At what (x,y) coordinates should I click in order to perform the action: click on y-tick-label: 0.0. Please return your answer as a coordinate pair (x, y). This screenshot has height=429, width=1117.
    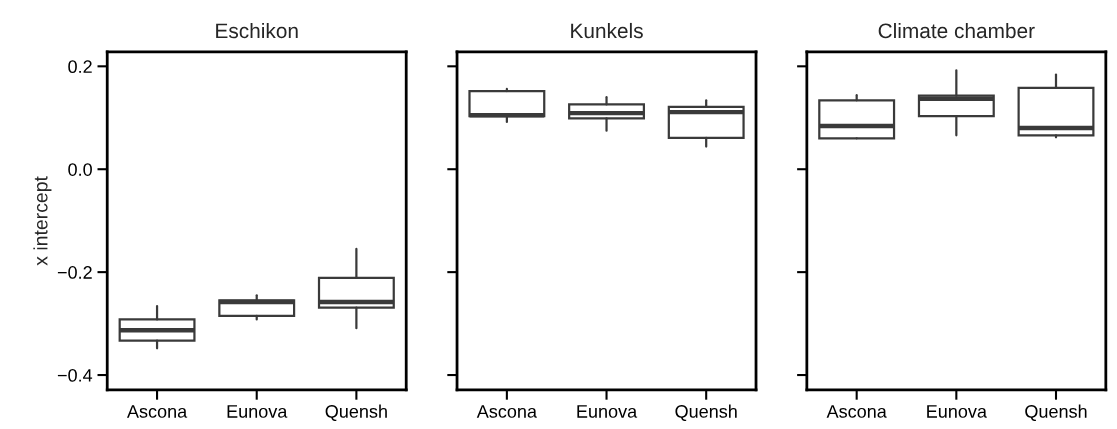
    Looking at the image, I should click on (80, 169).